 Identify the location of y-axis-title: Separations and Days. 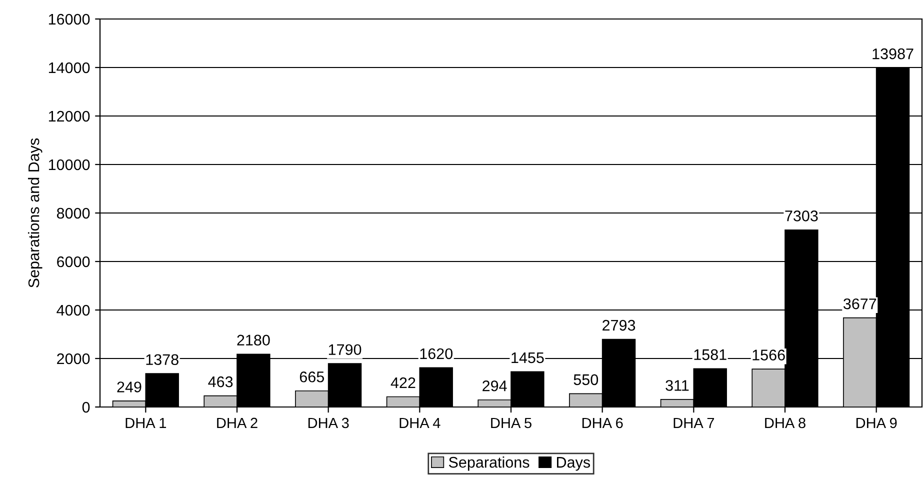
(35, 213).